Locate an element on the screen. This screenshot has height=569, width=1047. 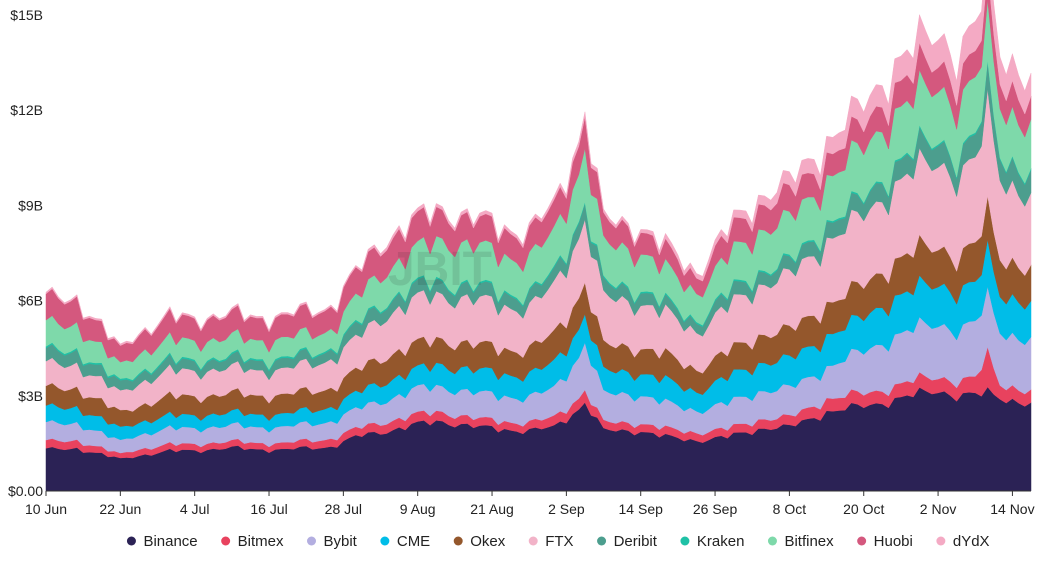
legend-label: dYdX is located at coordinates (971, 541).